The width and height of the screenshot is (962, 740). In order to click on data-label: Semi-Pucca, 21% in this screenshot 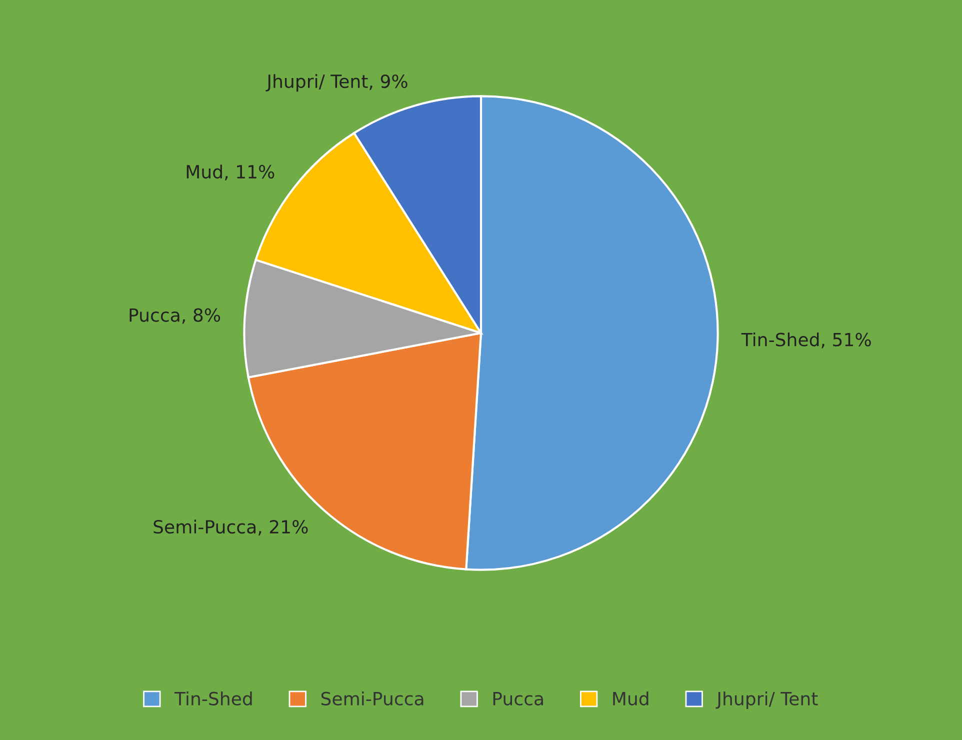, I will do `click(231, 528)`.